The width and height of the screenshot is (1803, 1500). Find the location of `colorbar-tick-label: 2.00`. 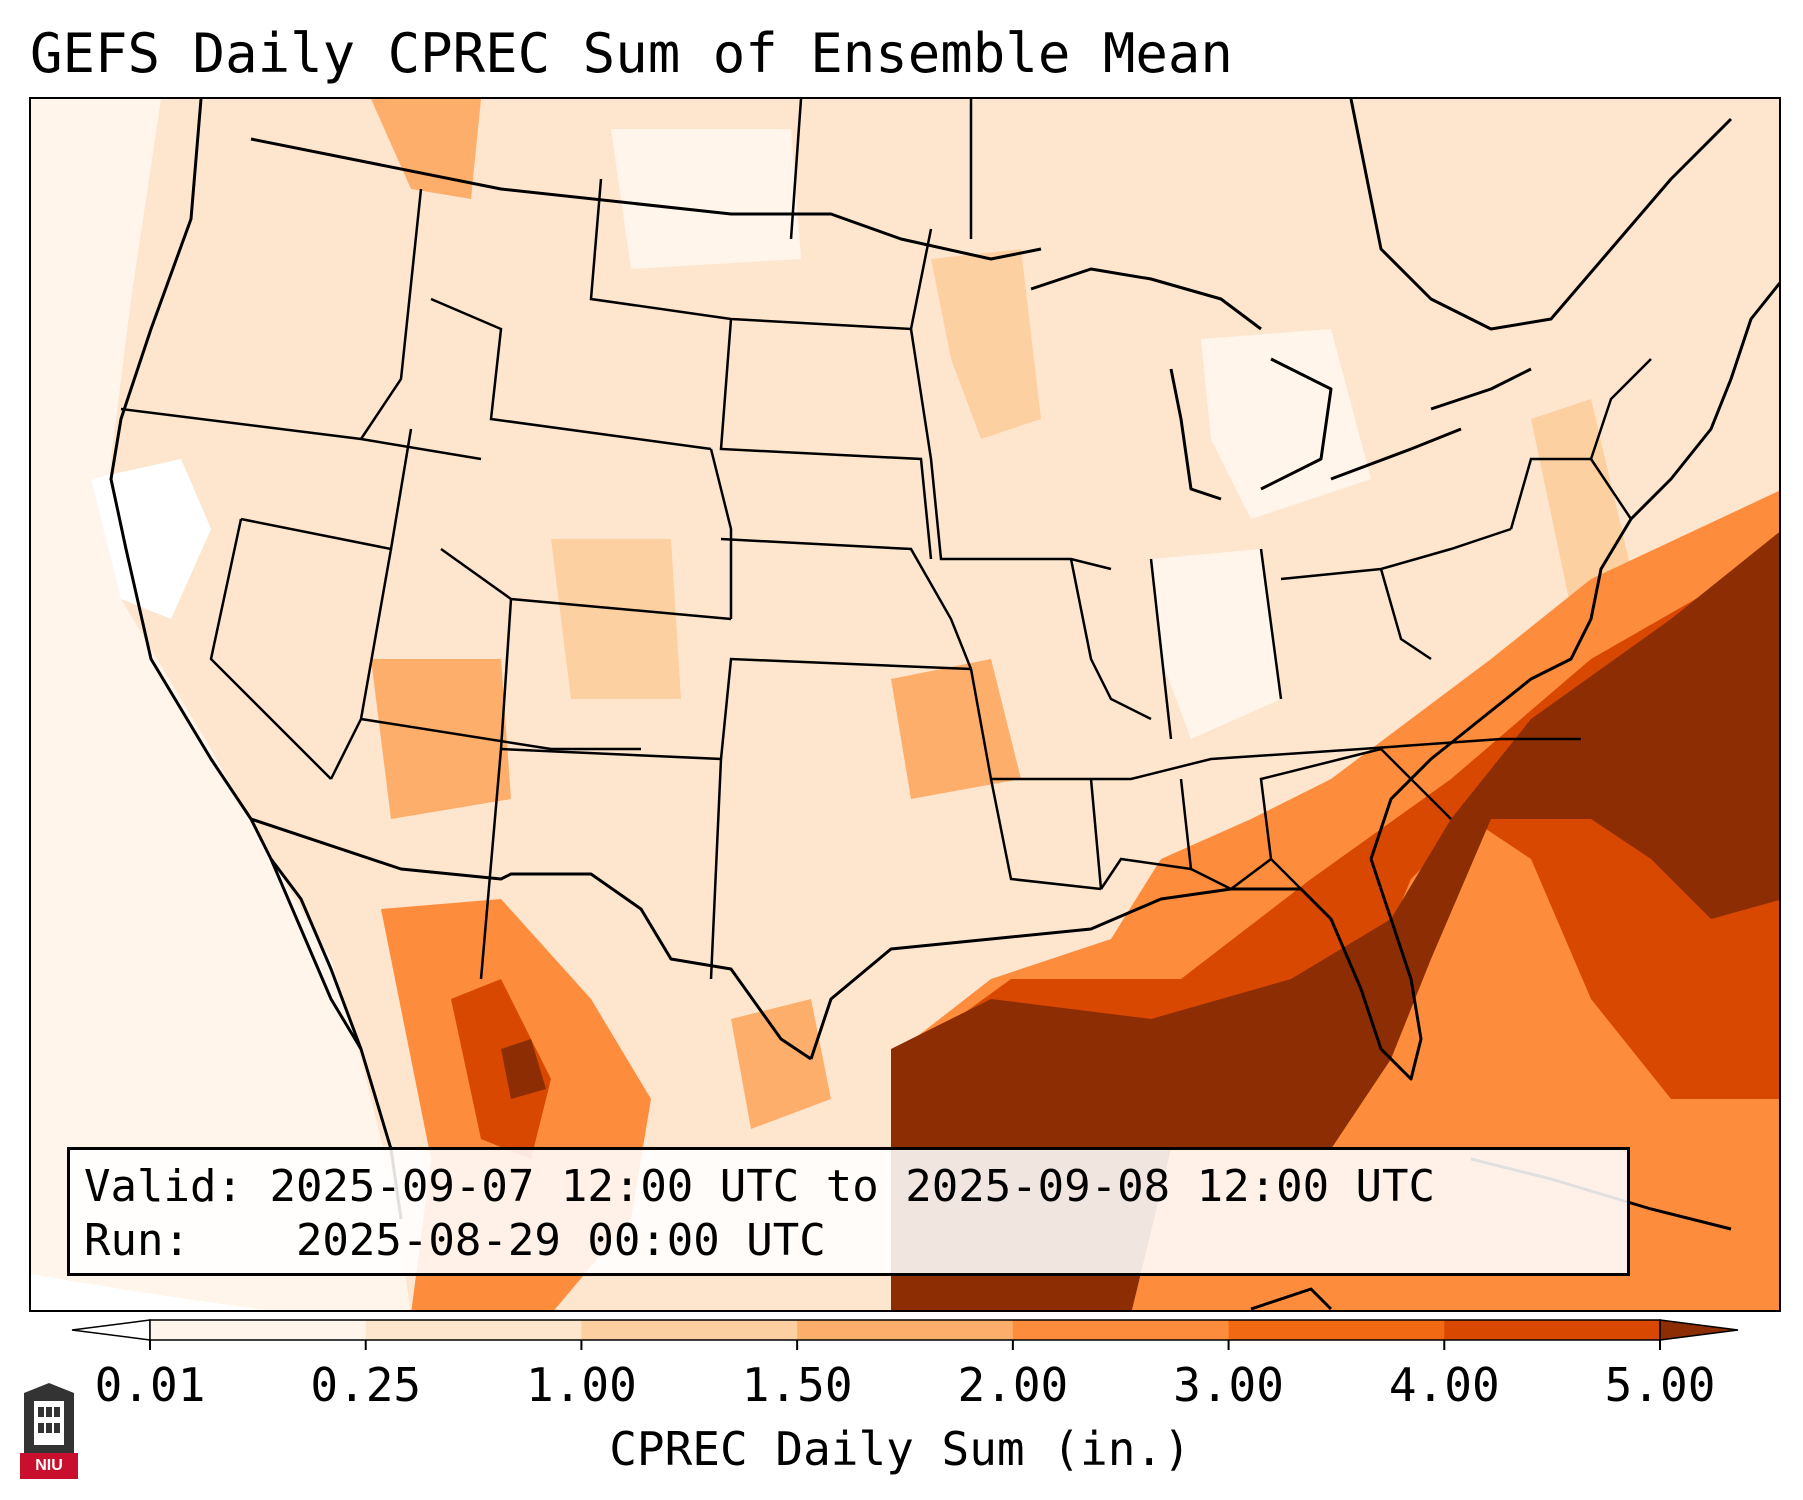

colorbar-tick-label: 2.00 is located at coordinates (1013, 1385).